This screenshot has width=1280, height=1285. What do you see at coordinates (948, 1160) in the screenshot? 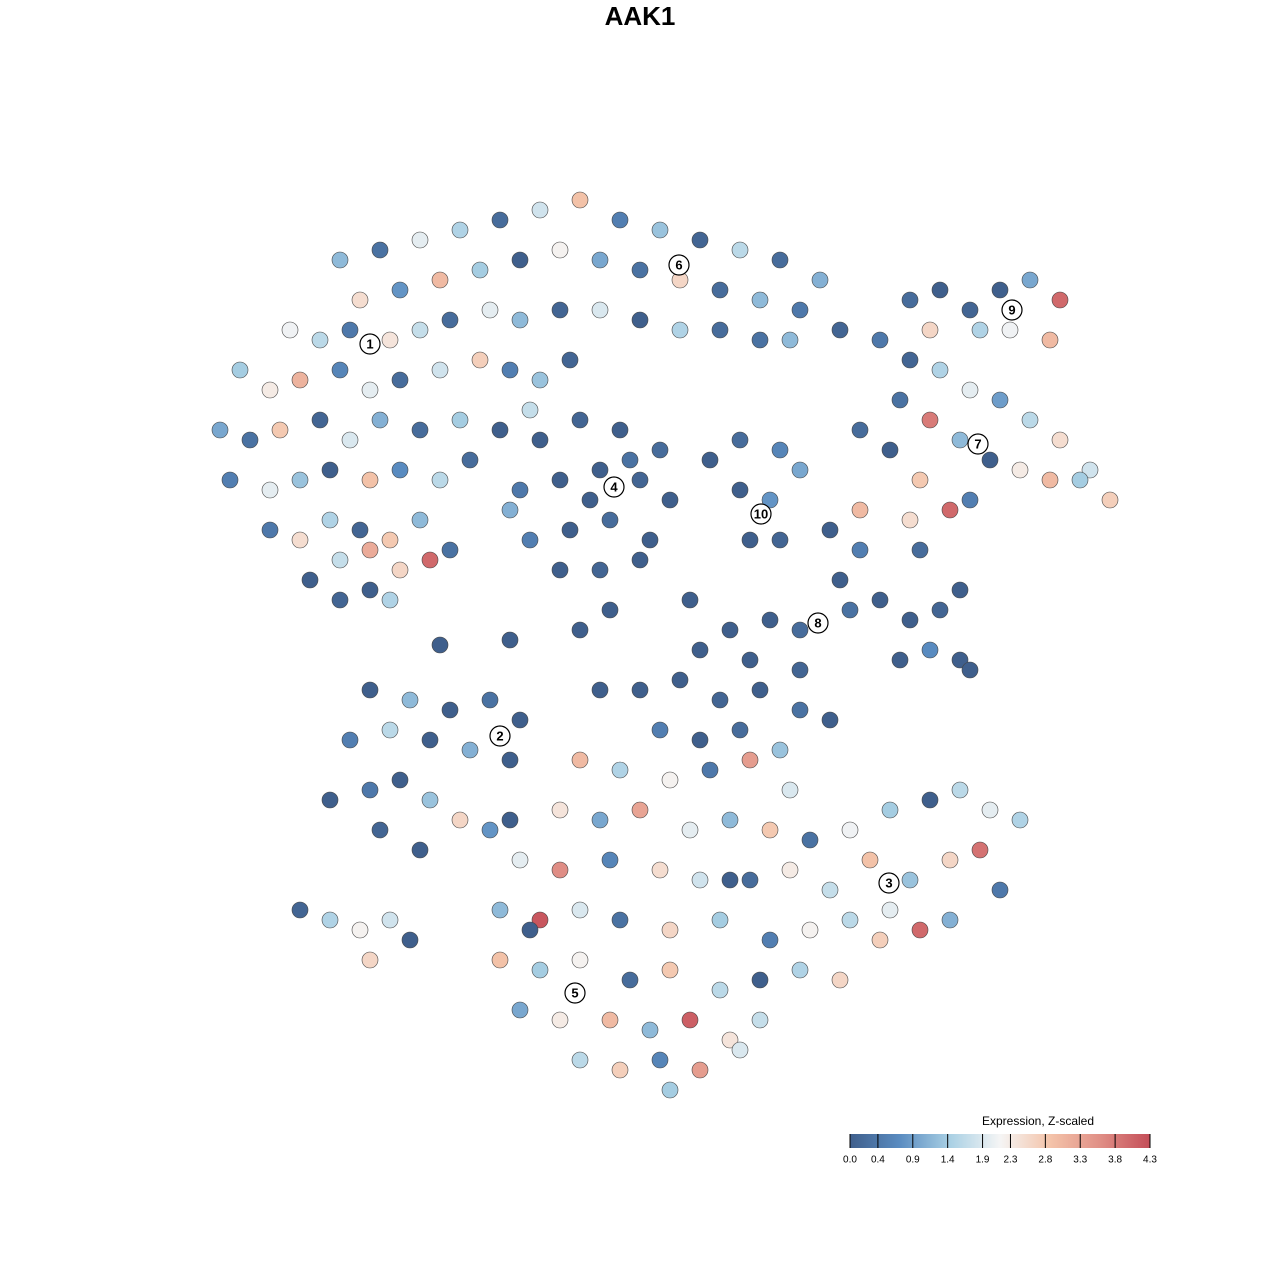
I see `colorbar-tick-label: 1.4` at bounding box center [948, 1160].